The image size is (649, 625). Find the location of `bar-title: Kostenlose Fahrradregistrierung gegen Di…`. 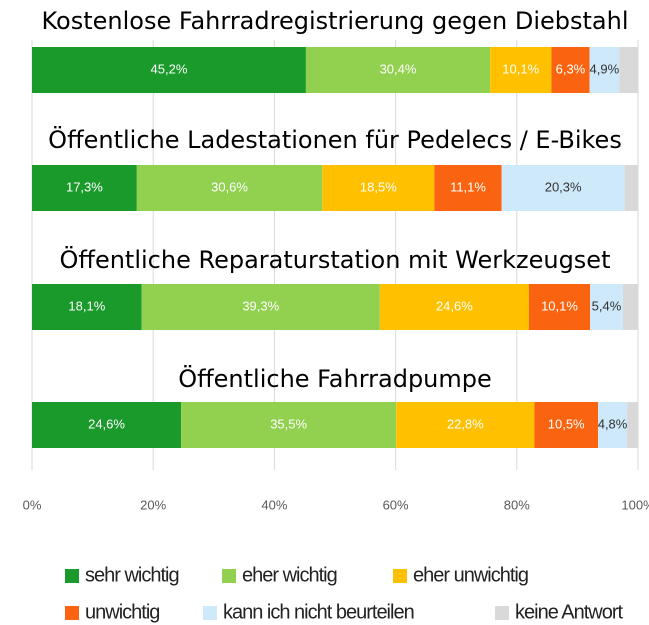

bar-title: Kostenlose Fahrradregistrierung gegen Di… is located at coordinates (334, 21).